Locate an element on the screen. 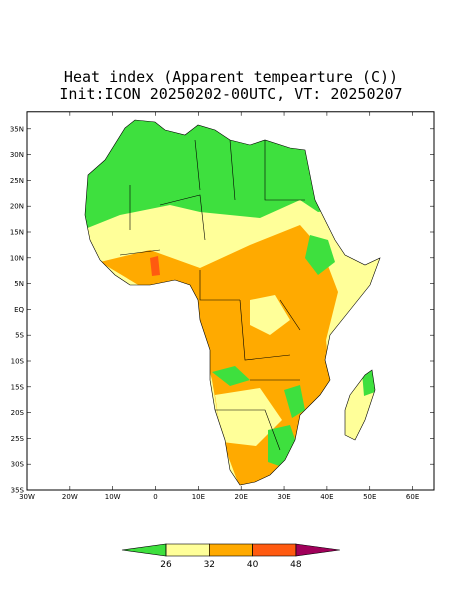  lat-tick-label: EQ is located at coordinates (19, 310).